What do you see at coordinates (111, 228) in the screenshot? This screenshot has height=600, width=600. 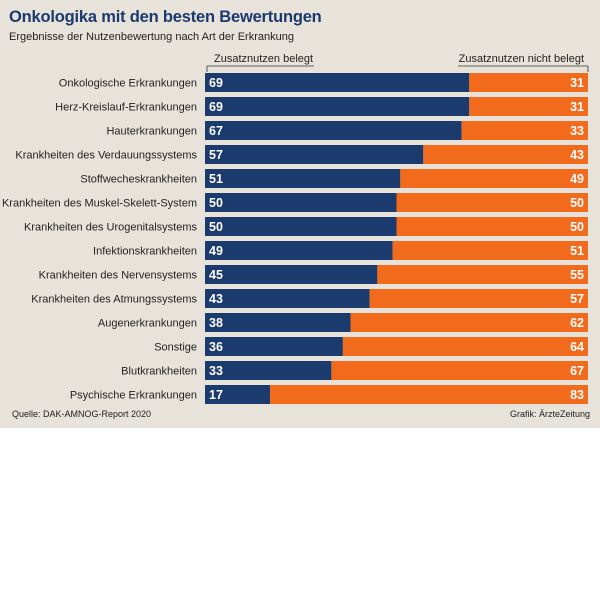 I see `category-label: Krankheiten des Urogenitalsystems` at bounding box center [111, 228].